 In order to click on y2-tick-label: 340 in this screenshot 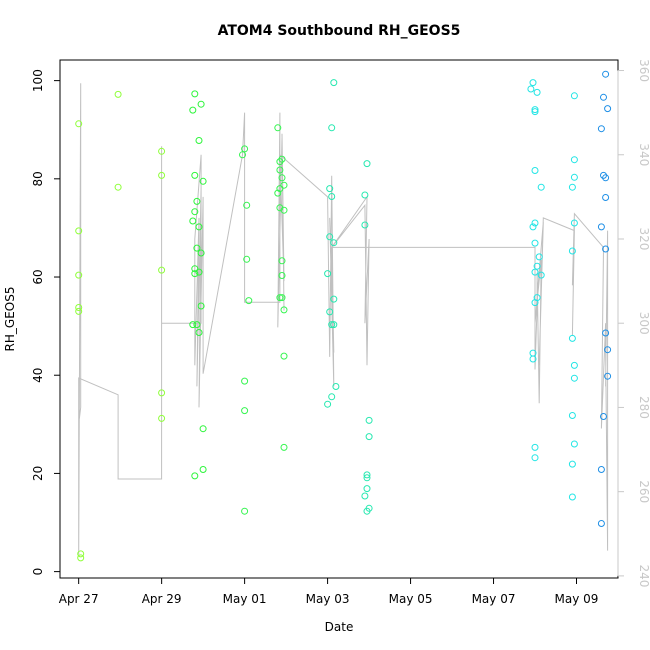, I will do `click(643, 154)`.